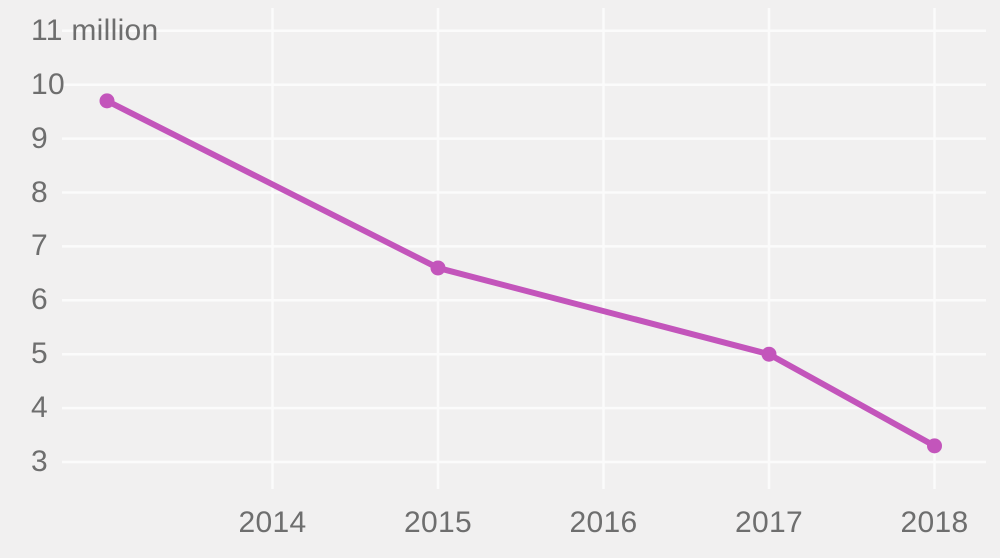 This screenshot has width=1000, height=558. Describe the element at coordinates (934, 522) in the screenshot. I see `x-tick-label: 2018` at that location.